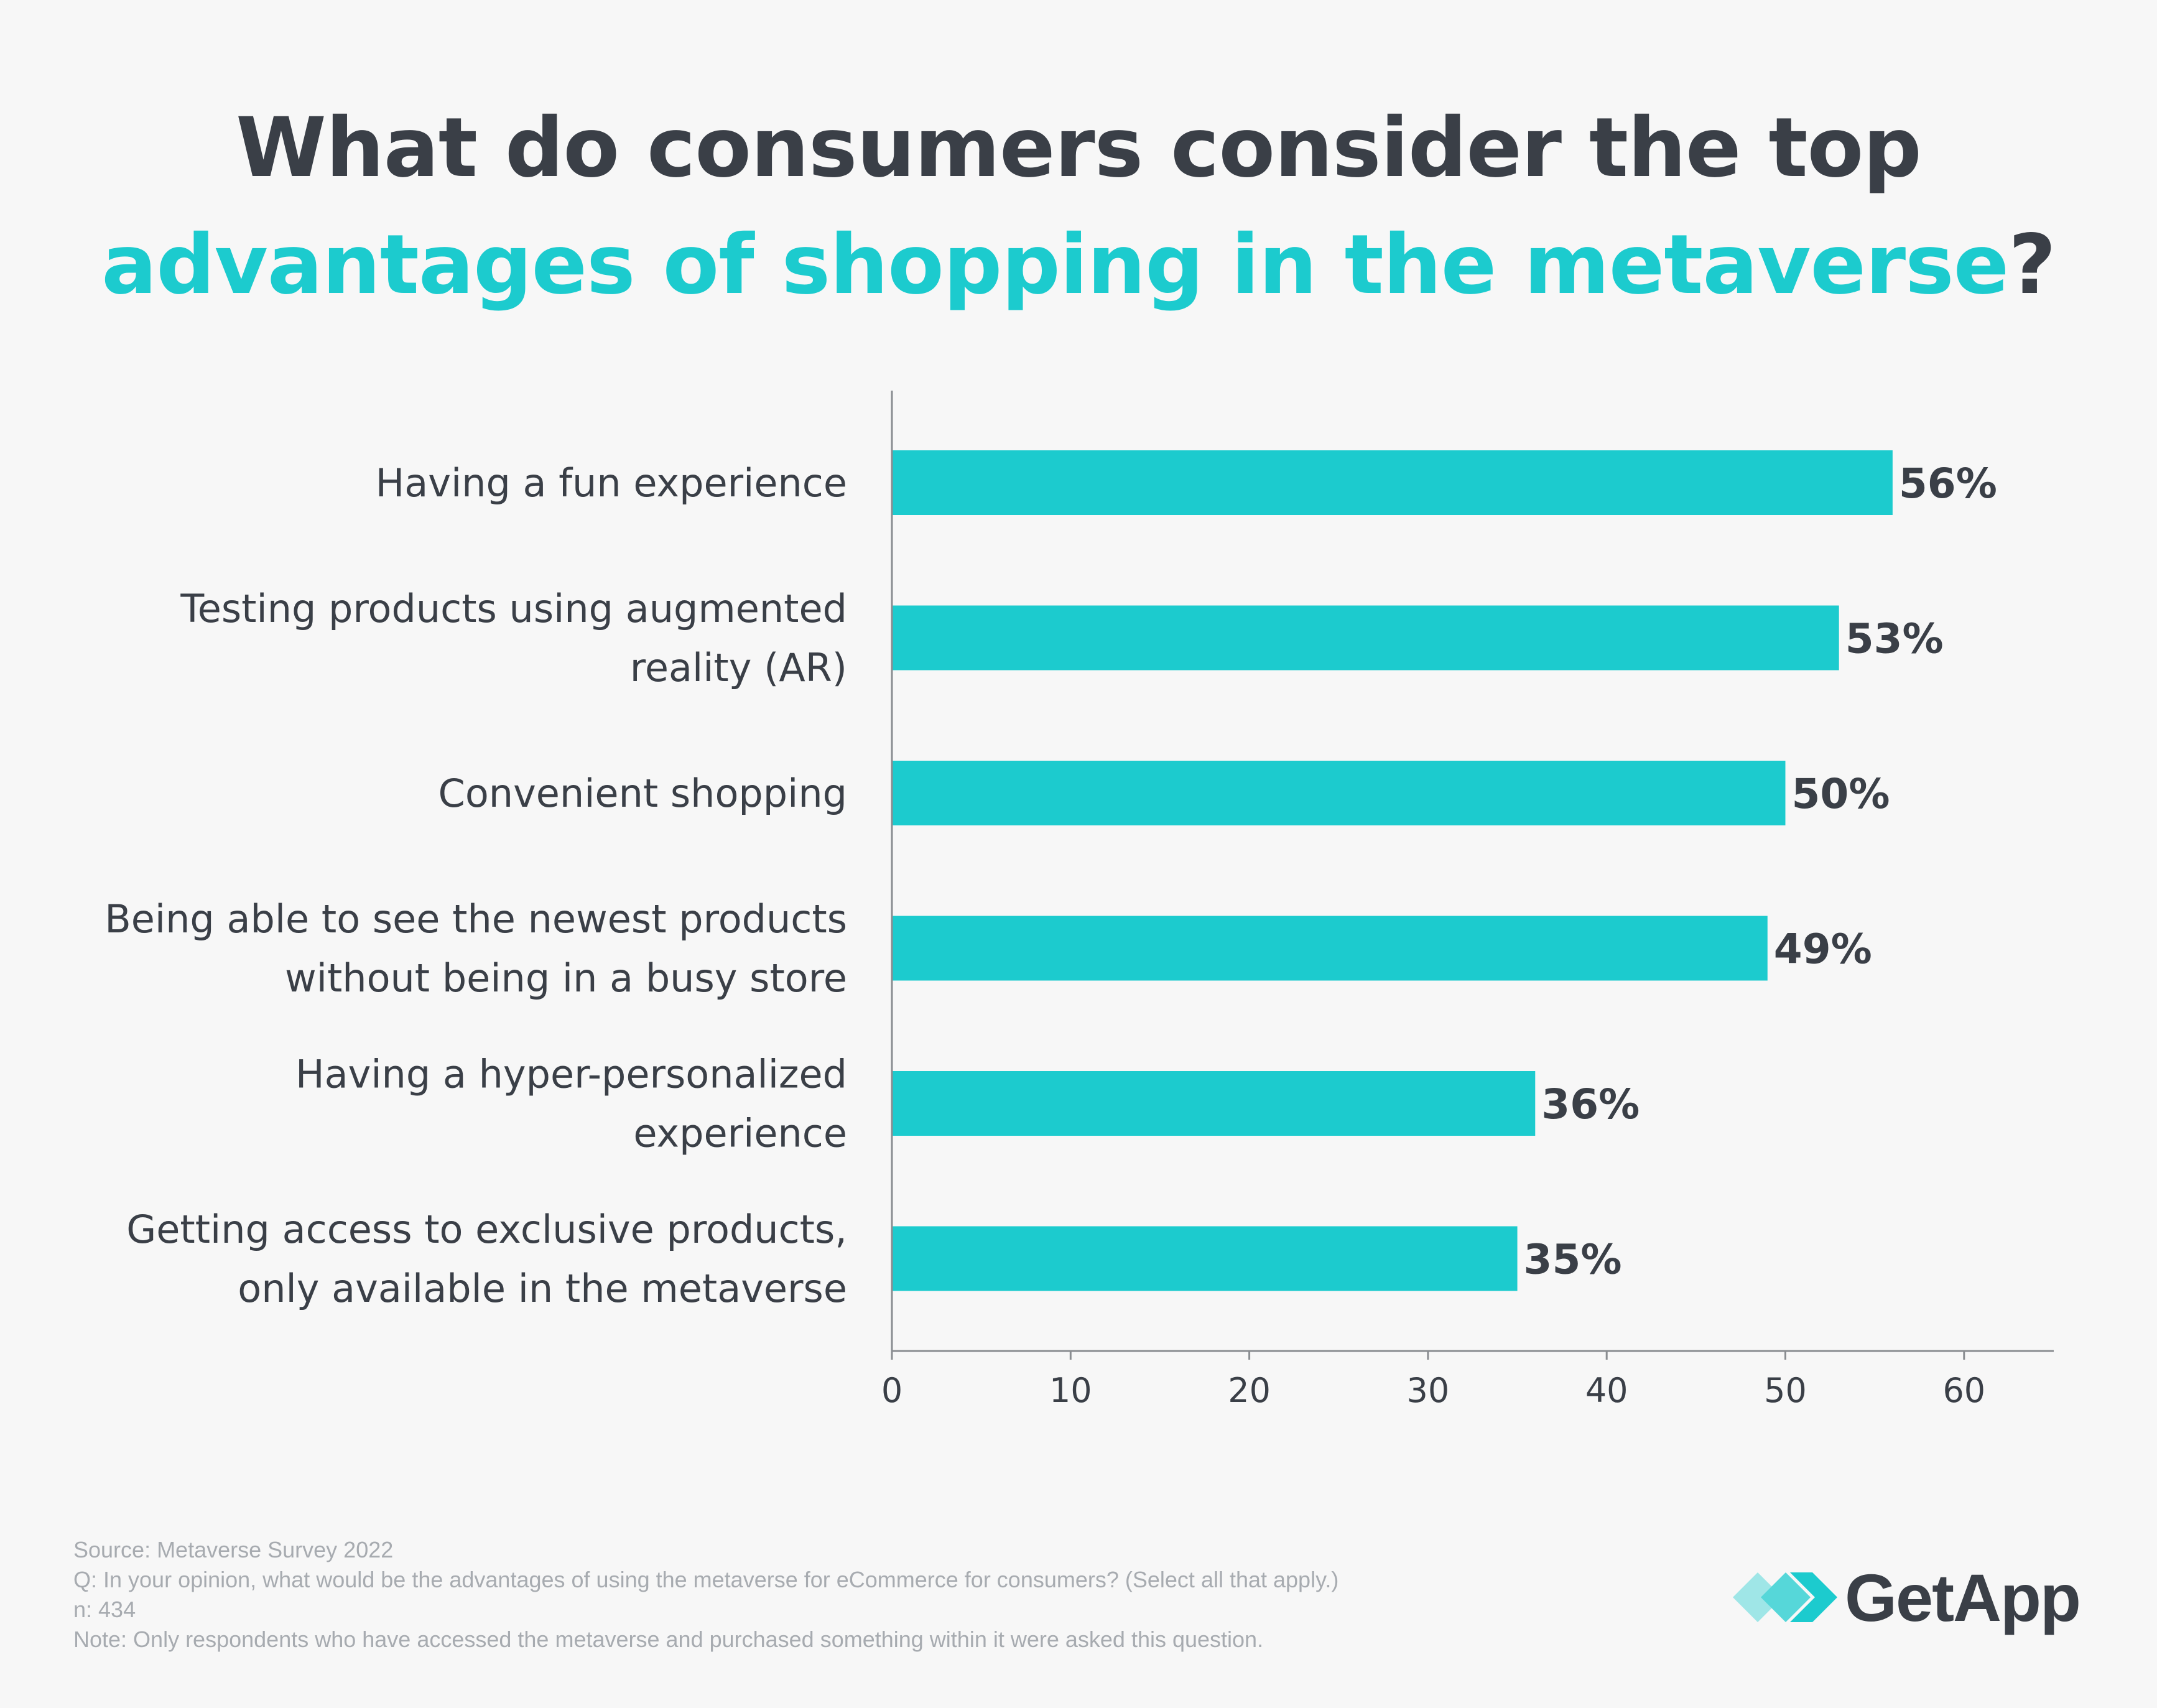 The width and height of the screenshot is (2157, 1708). What do you see at coordinates (105, 1609) in the screenshot?
I see `footnote-sample-size: n: 434` at bounding box center [105, 1609].